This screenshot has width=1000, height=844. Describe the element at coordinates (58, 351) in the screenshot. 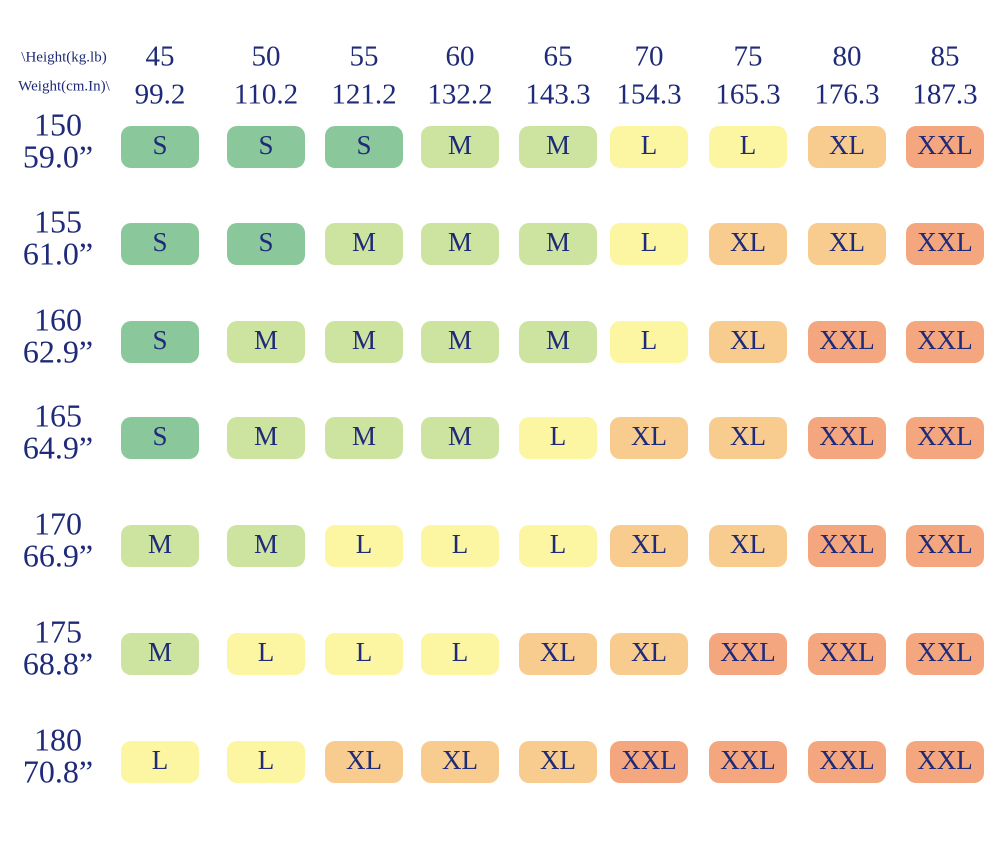

I see `height-in: 62.9”` at that location.